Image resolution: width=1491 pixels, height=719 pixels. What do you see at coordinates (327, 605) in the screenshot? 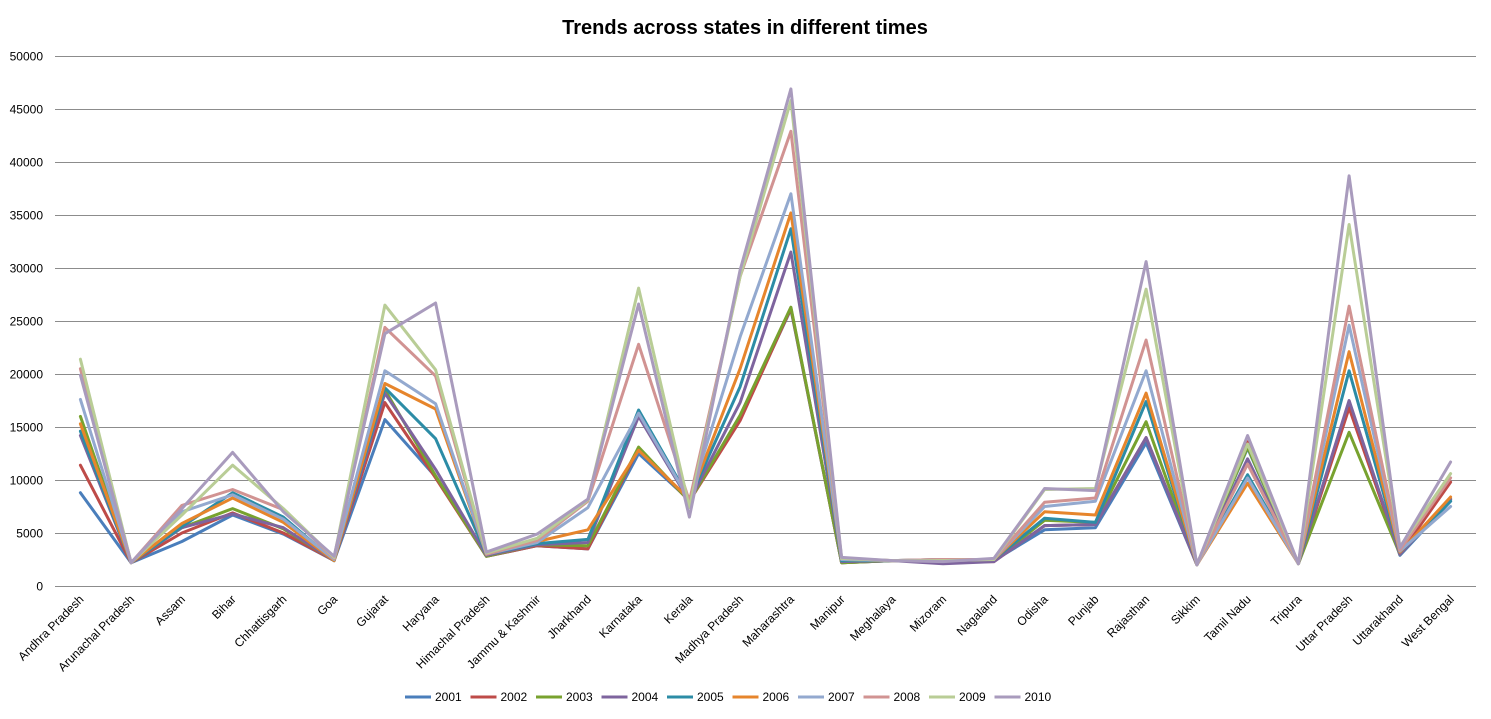
I see `x-tick-label: Goa` at bounding box center [327, 605].